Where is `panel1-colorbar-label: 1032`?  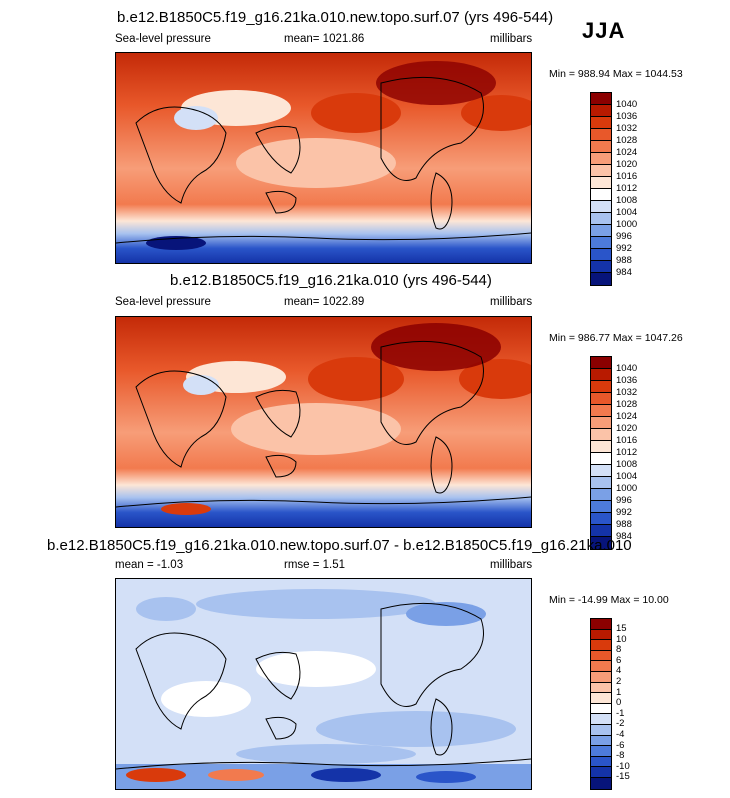 panel1-colorbar-label: 1032 is located at coordinates (627, 128).